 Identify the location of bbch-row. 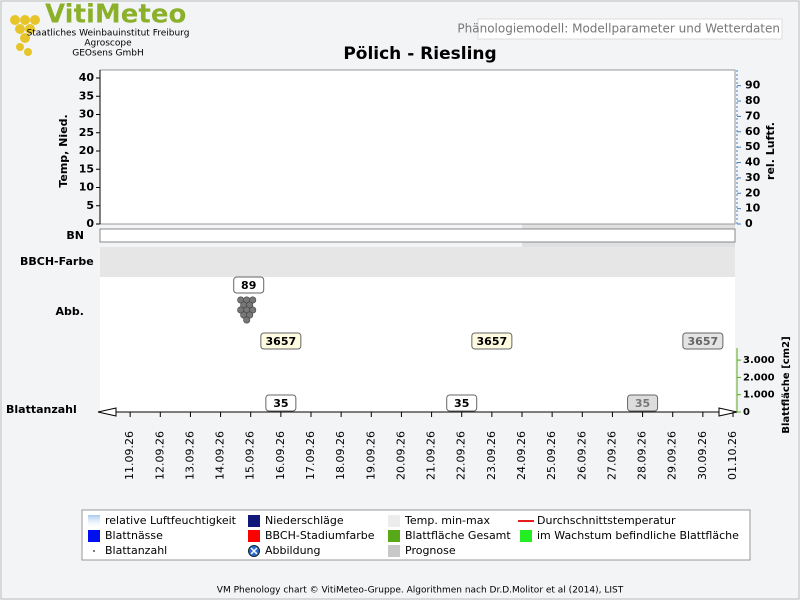
(417, 262).